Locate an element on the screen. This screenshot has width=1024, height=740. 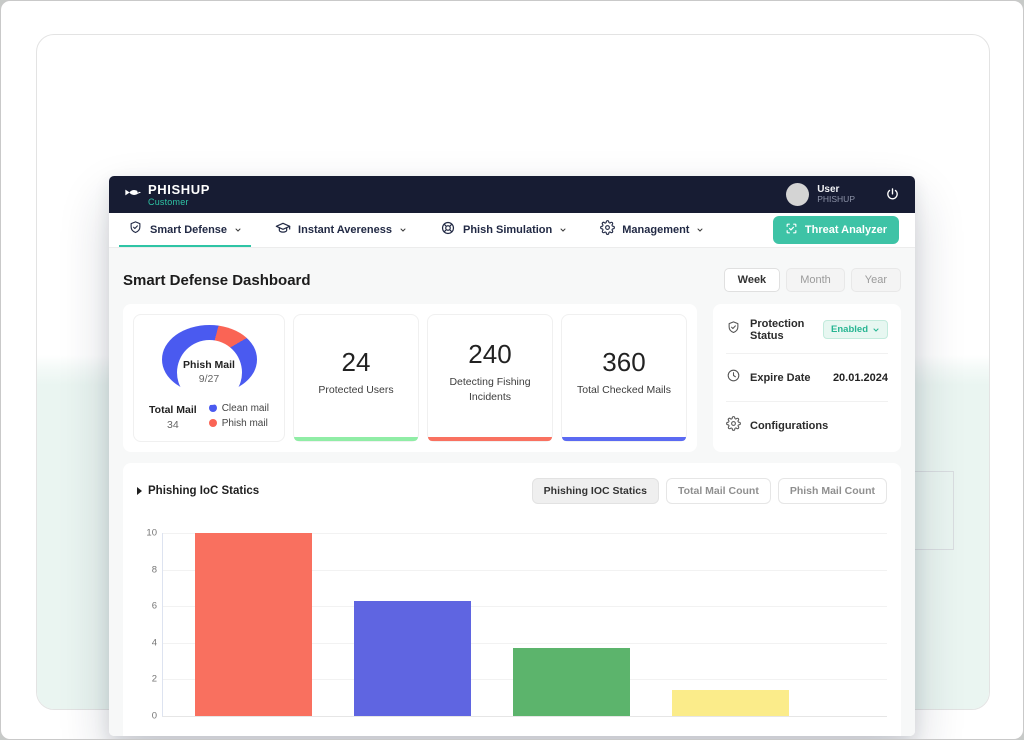
user-avatar is located at coordinates (798, 194).